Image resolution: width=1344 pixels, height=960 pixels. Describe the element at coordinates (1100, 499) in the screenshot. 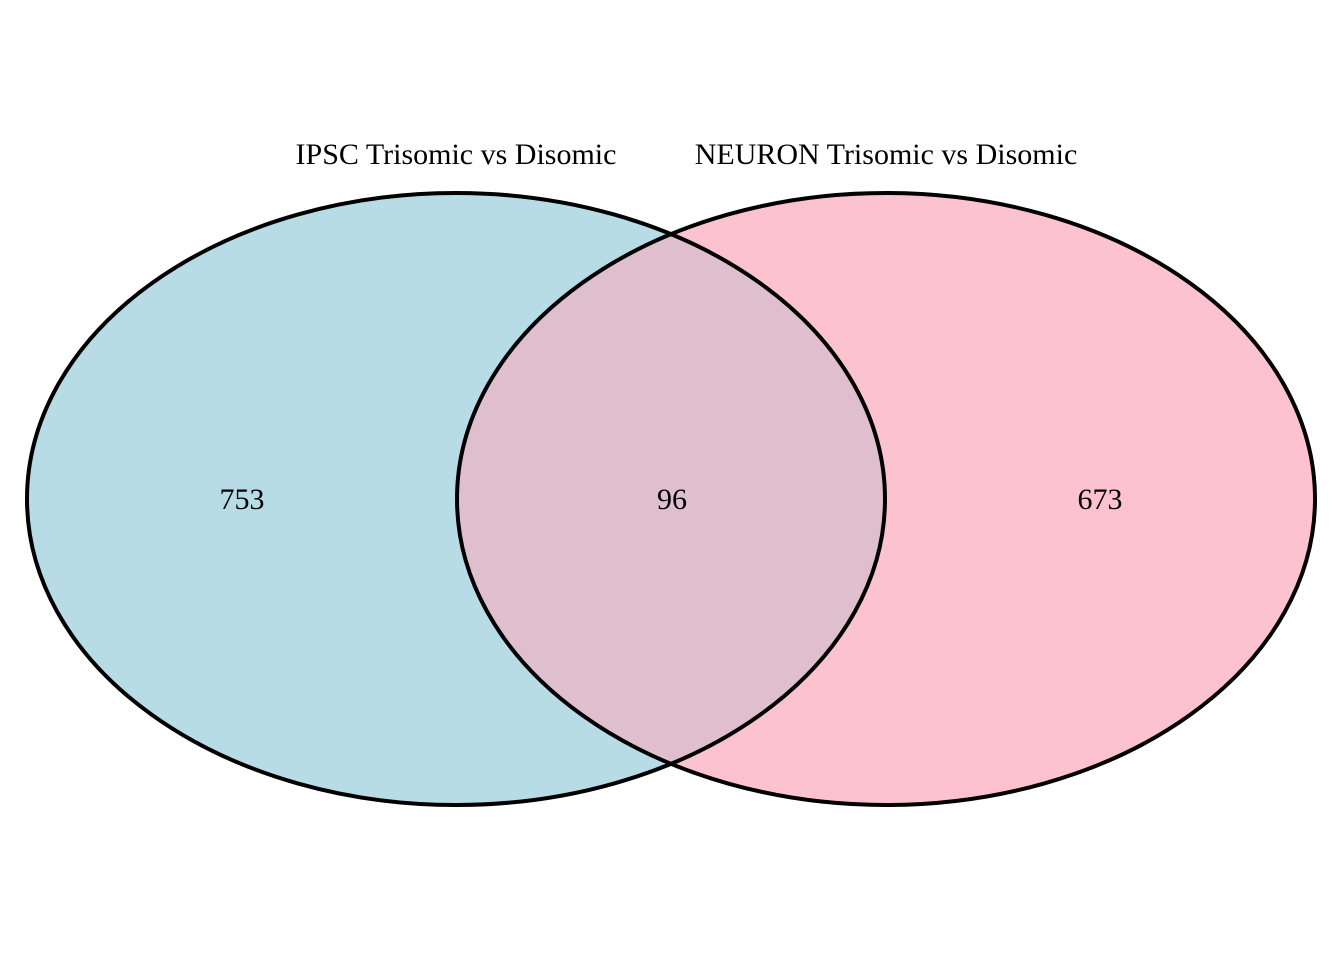

I see `set-b-only-count: 673` at that location.